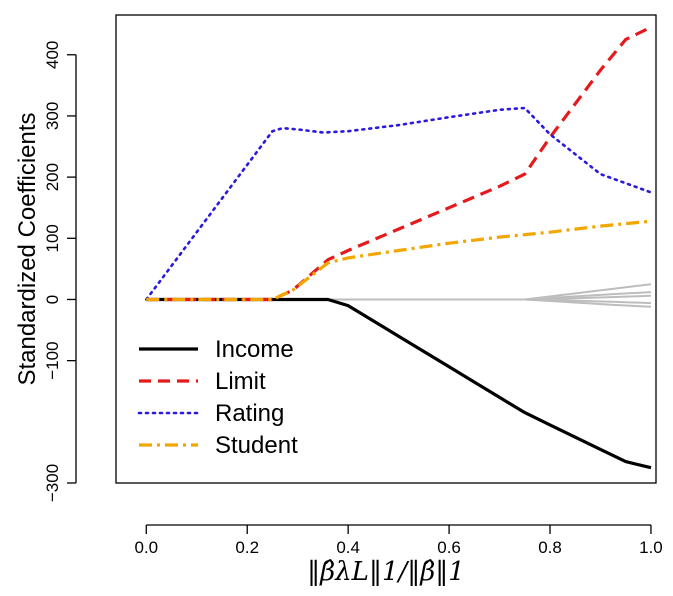  I want to click on x-tick-label: 0.8, so click(550, 547).